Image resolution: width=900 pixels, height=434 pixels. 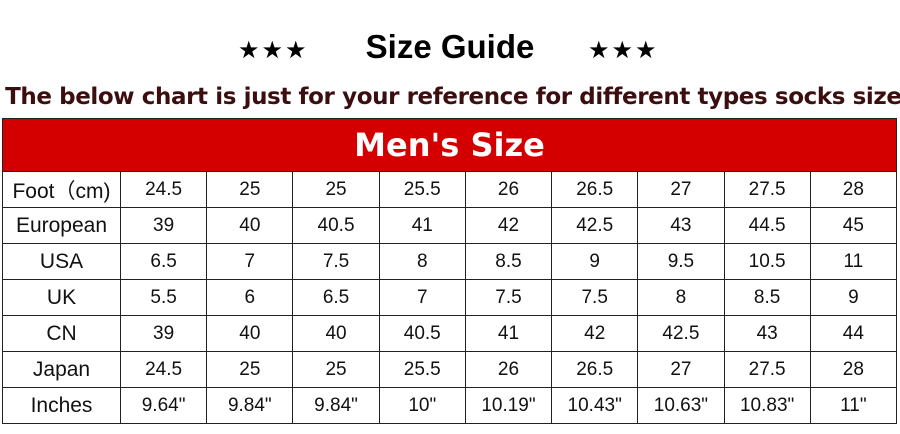 What do you see at coordinates (853, 333) in the screenshot?
I see `table-cell: 44` at bounding box center [853, 333].